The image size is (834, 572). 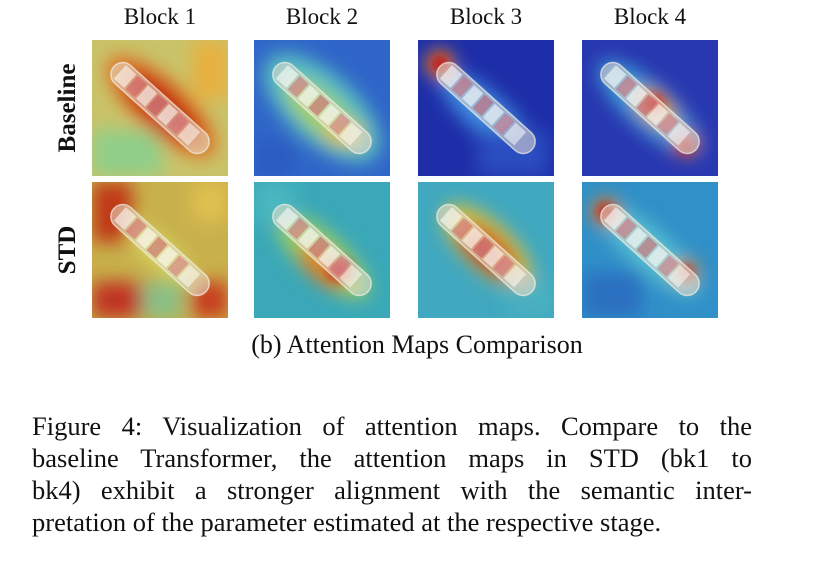 What do you see at coordinates (67, 250) in the screenshot?
I see `row-label-std: STD` at bounding box center [67, 250].